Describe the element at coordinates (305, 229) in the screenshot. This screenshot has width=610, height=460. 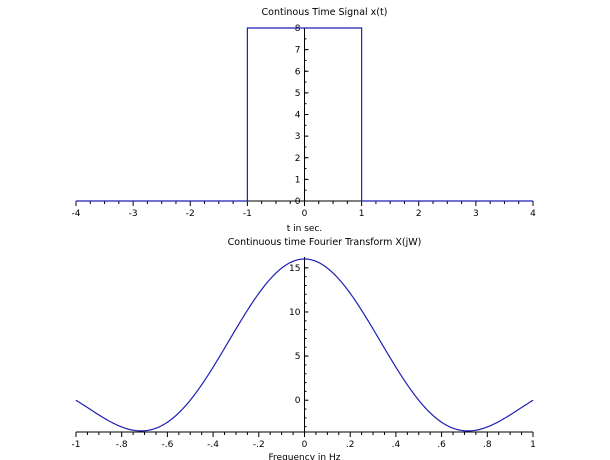
I see `x-axis-label: t in sec.` at that location.